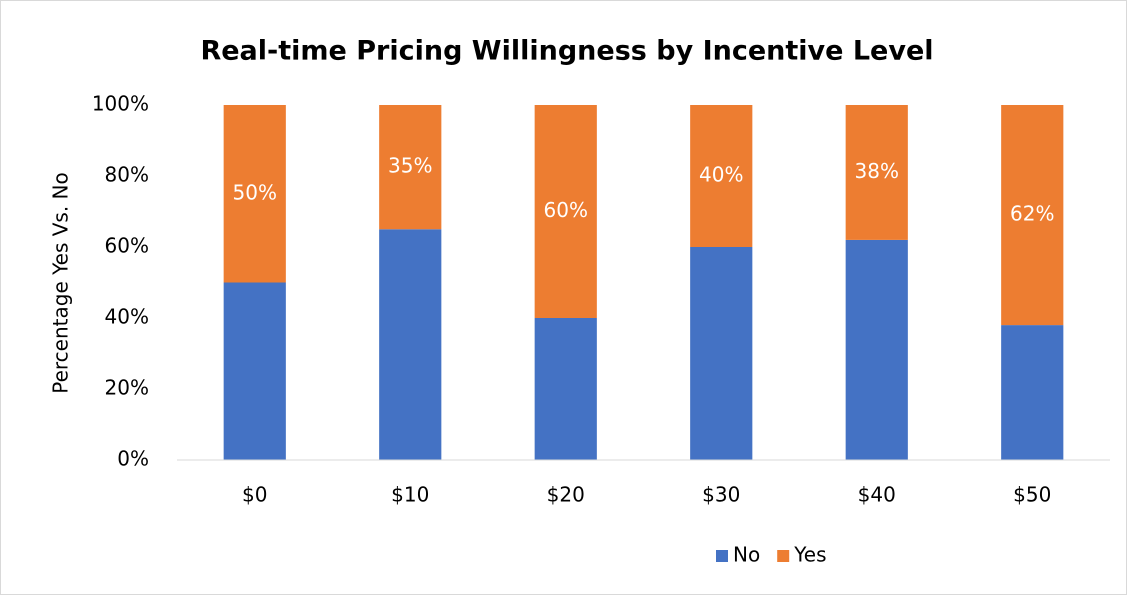 Image resolution: width=1127 pixels, height=595 pixels. I want to click on data-label: 62%, so click(1032, 214).